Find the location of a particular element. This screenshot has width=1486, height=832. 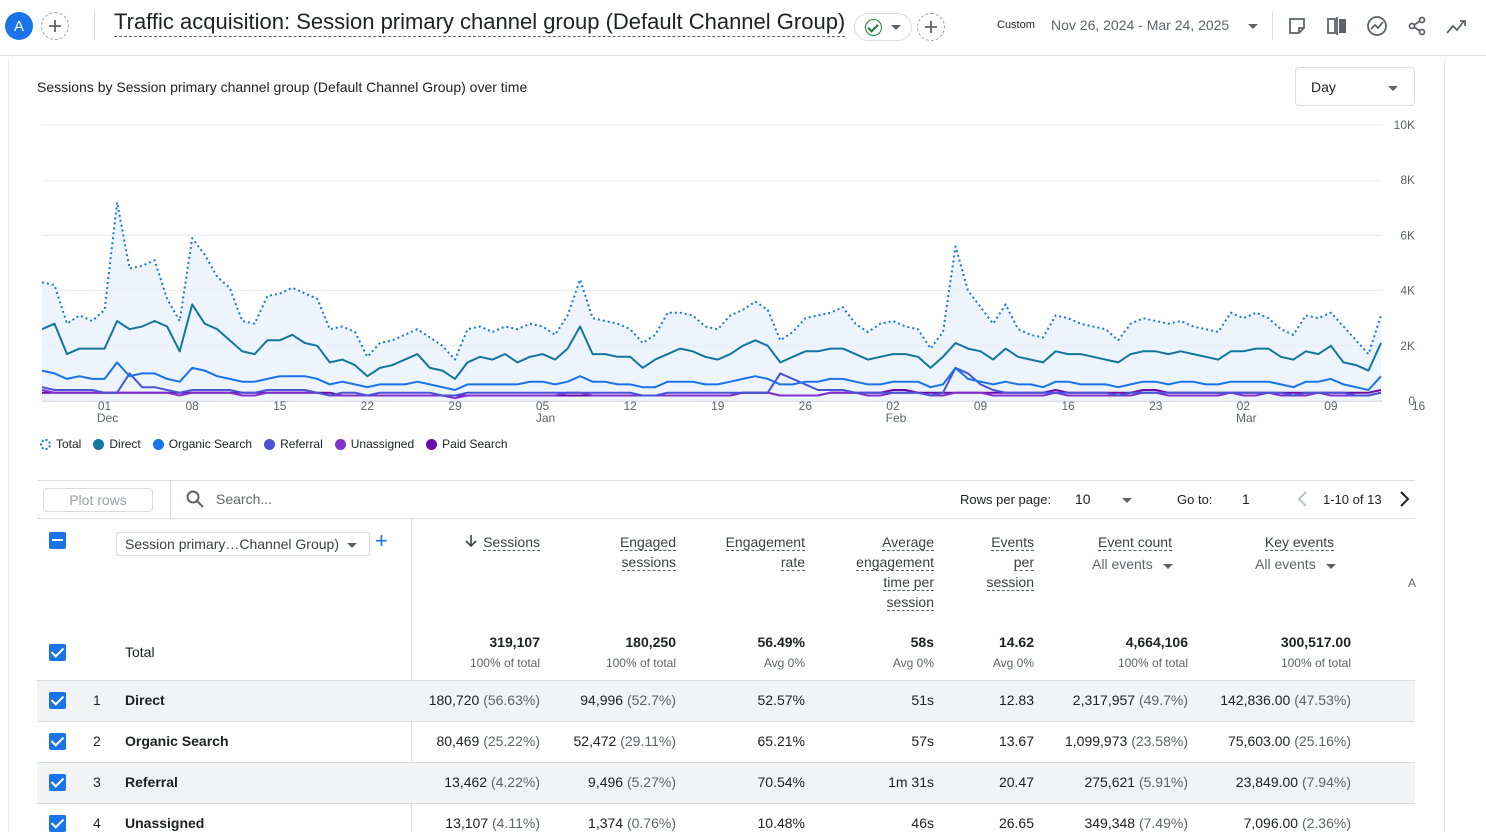

x-tick-label: 02 is located at coordinates (893, 406).